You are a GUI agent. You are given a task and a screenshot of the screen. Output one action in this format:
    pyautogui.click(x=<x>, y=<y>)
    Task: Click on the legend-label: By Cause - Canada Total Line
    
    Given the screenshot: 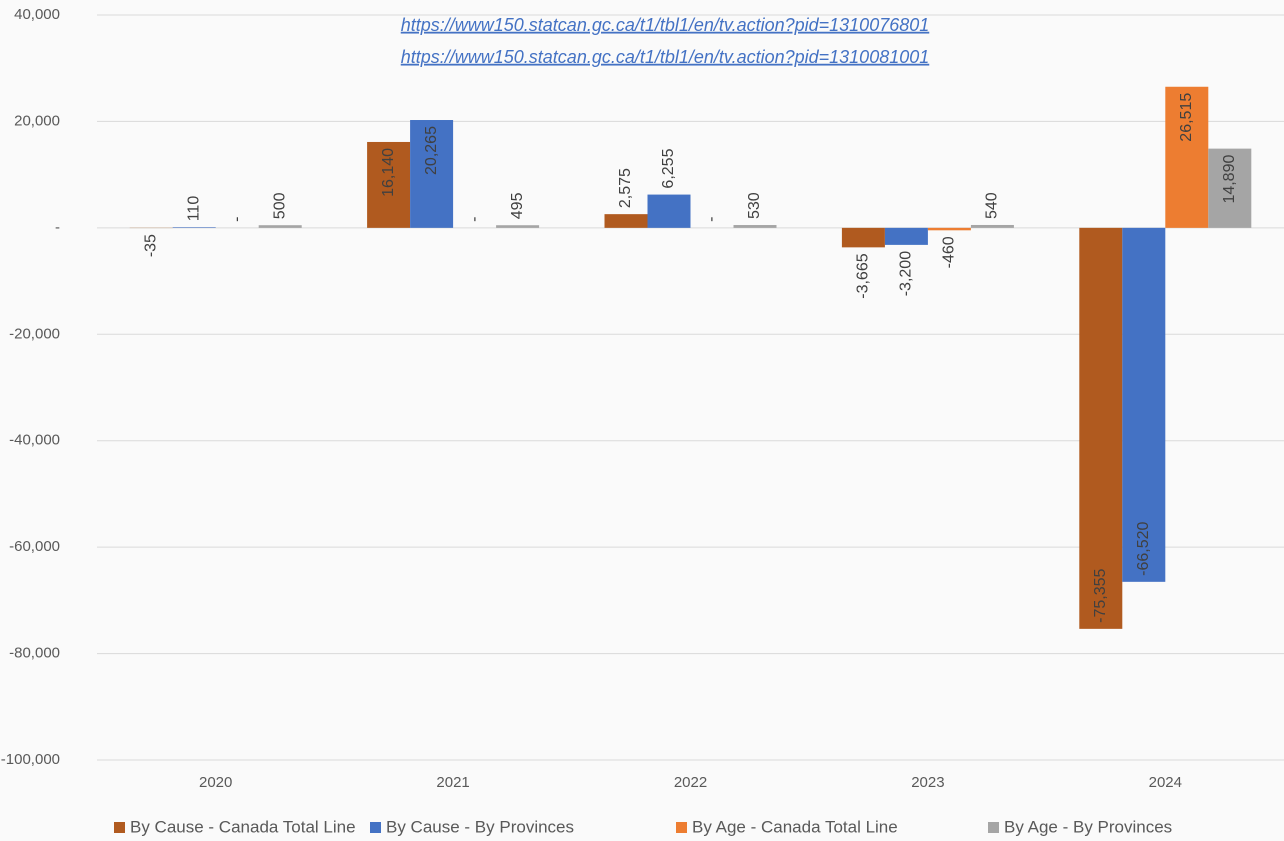 What is the action you would take?
    pyautogui.click(x=243, y=826)
    